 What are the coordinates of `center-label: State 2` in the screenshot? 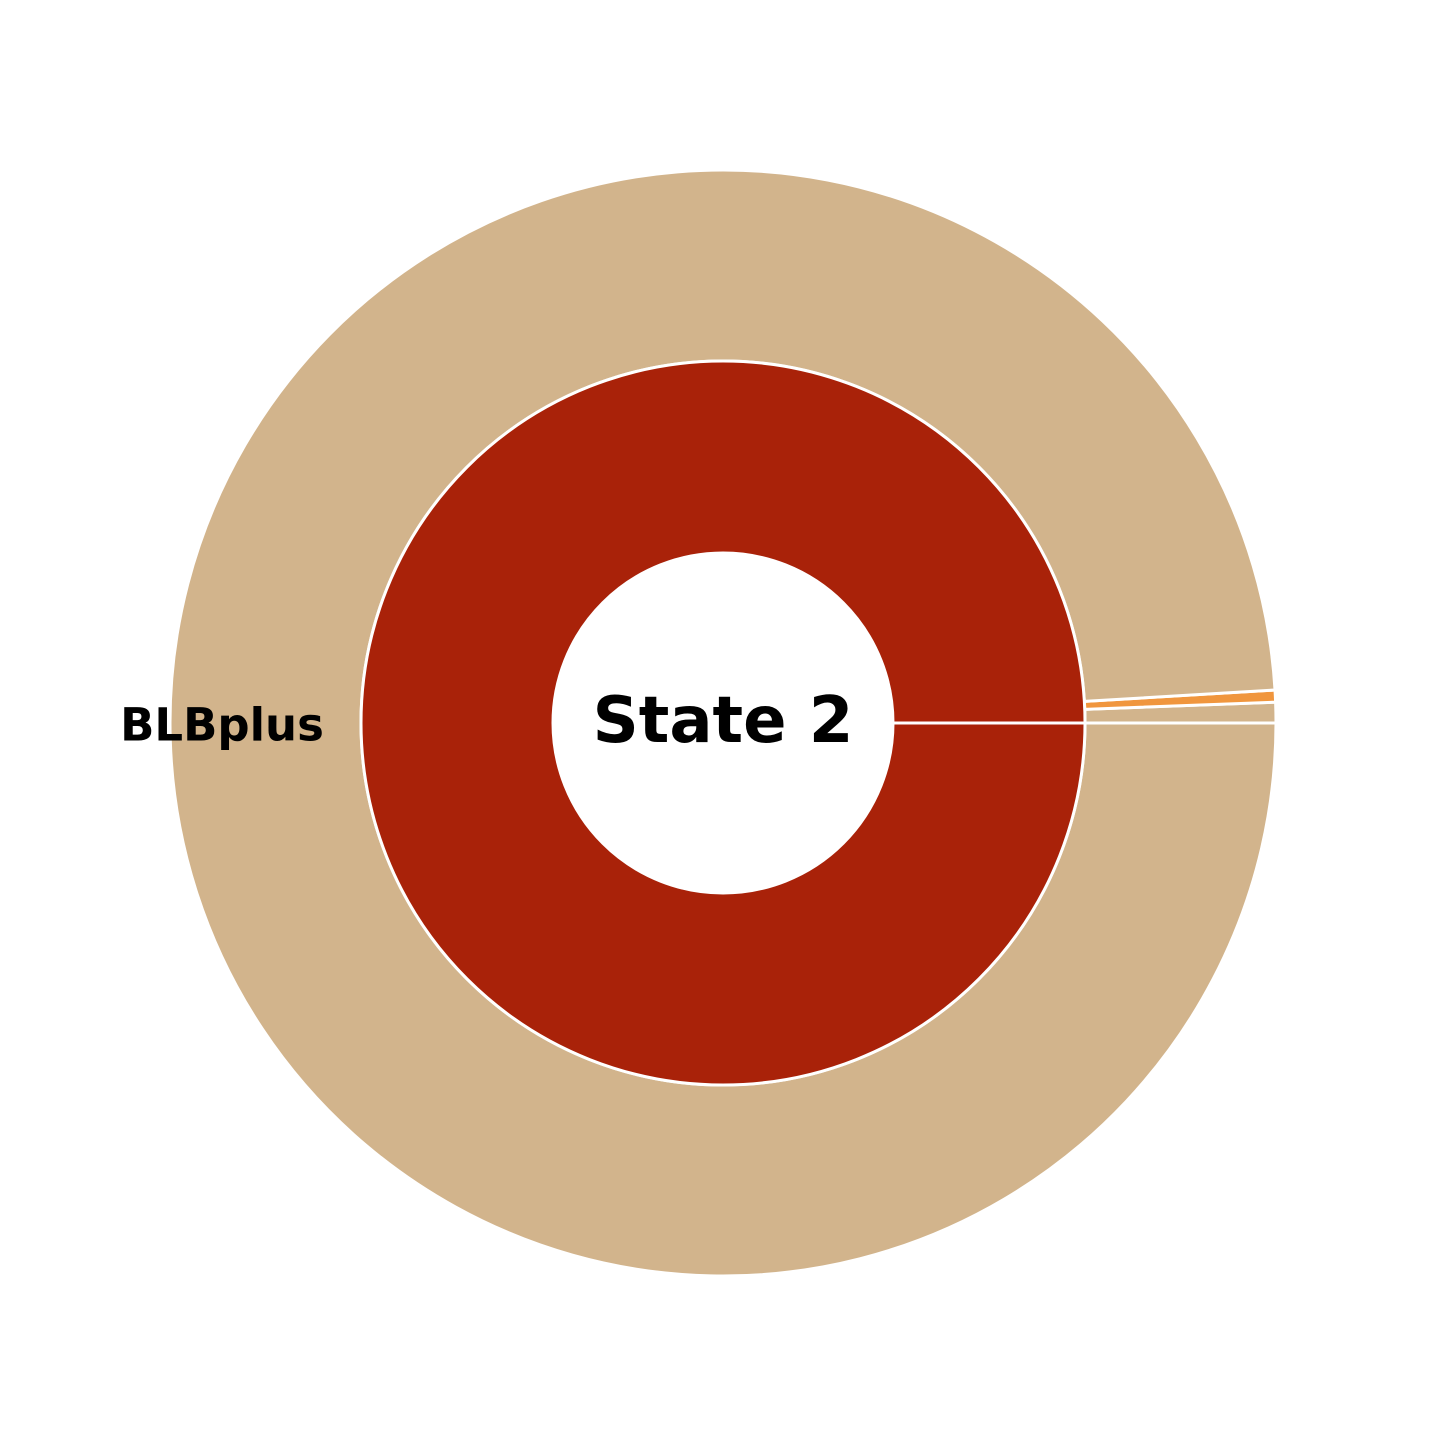 It's located at (723, 721).